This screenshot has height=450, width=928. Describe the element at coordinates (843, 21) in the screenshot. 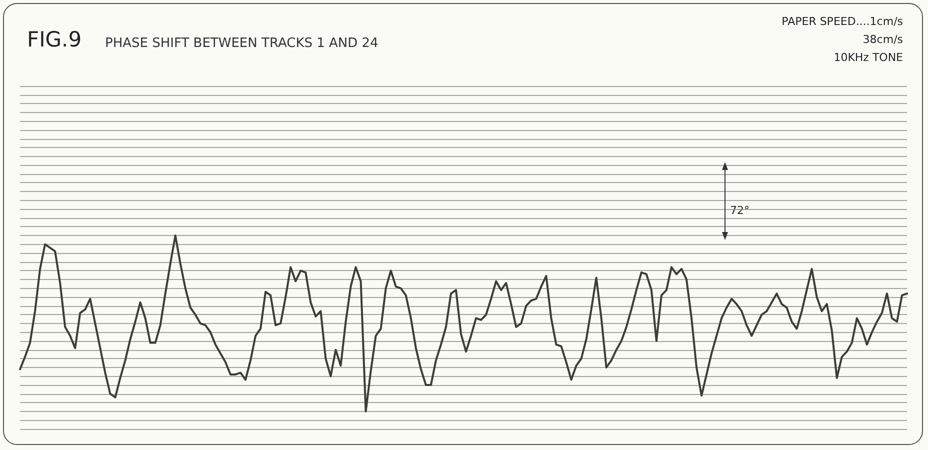

I see `text: PAPER SPEED....1cm/s` at that location.